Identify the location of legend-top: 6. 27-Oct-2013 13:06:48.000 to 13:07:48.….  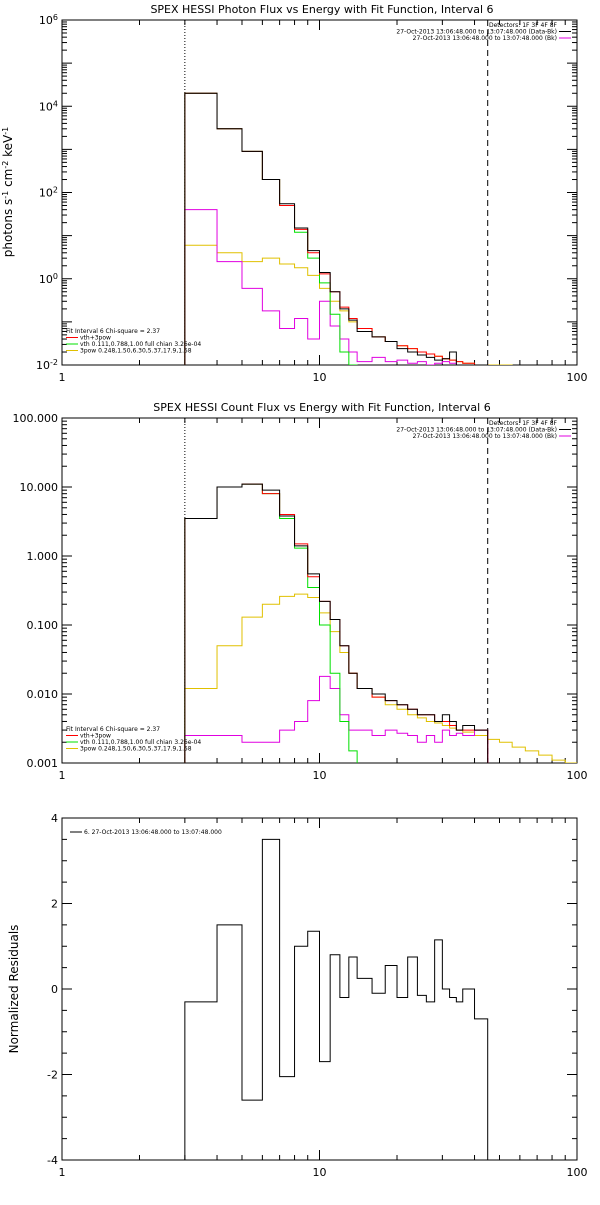
(146, 832).